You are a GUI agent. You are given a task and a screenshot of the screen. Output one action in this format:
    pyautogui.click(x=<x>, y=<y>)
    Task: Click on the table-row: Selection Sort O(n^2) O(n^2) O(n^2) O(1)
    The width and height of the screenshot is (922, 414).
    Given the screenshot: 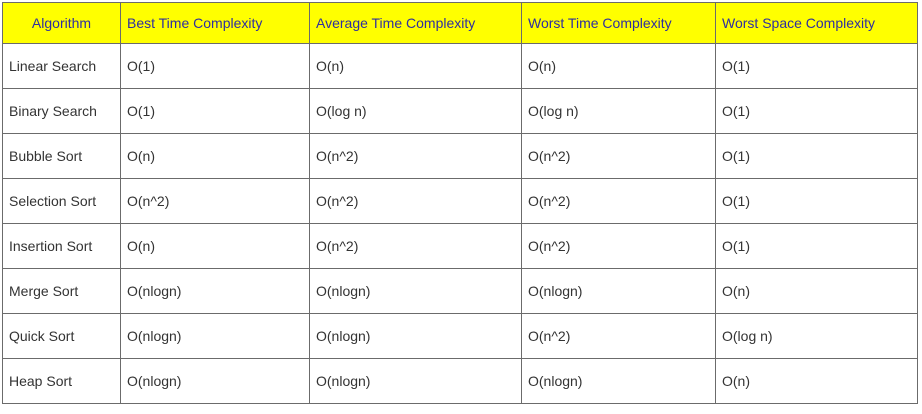 What is the action you would take?
    pyautogui.click(x=460, y=201)
    